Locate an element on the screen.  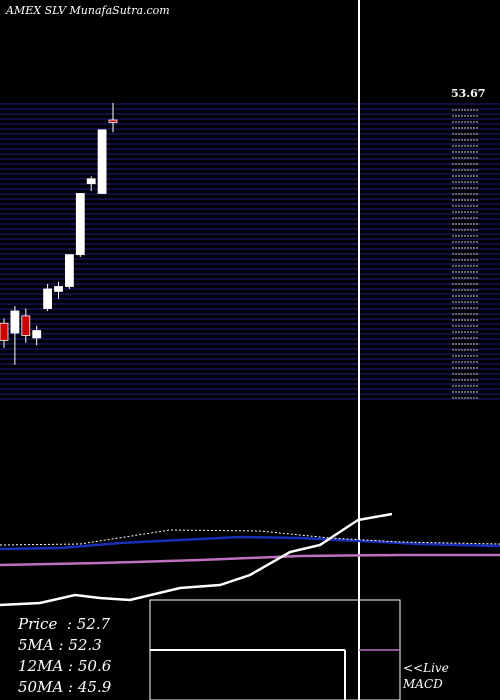
ma50-value: 45.9 is located at coordinates (94, 687).